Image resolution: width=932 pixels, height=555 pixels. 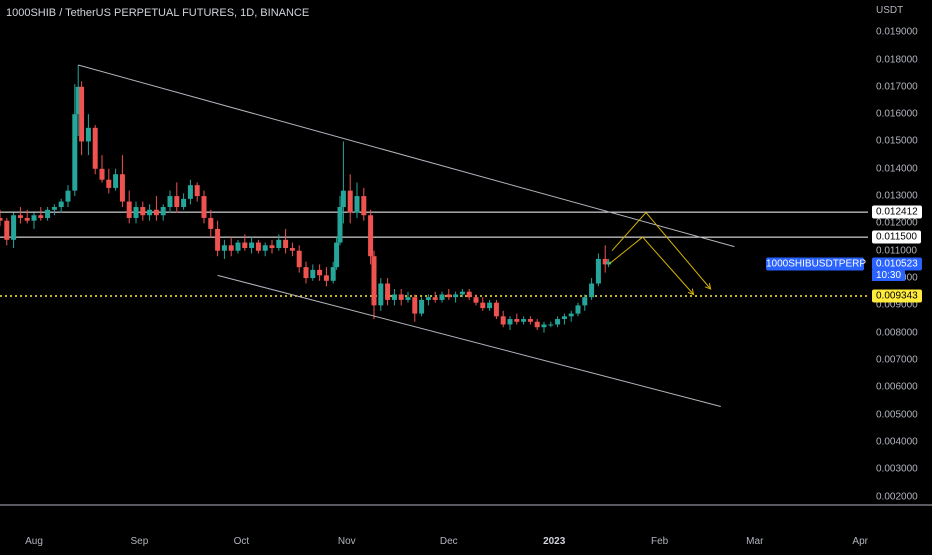 I want to click on y-tick-label: 0.009000, so click(x=897, y=305).